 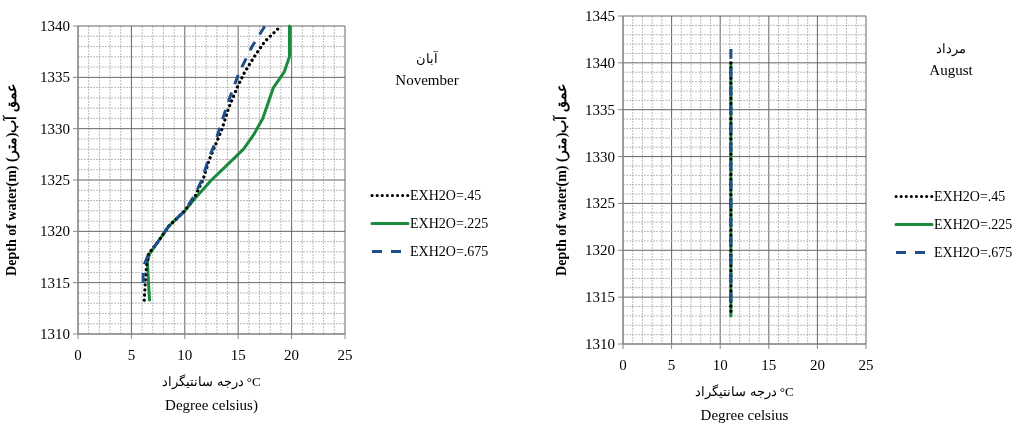 What do you see at coordinates (211, 405) in the screenshot?
I see `text: Degree celsius)` at bounding box center [211, 405].